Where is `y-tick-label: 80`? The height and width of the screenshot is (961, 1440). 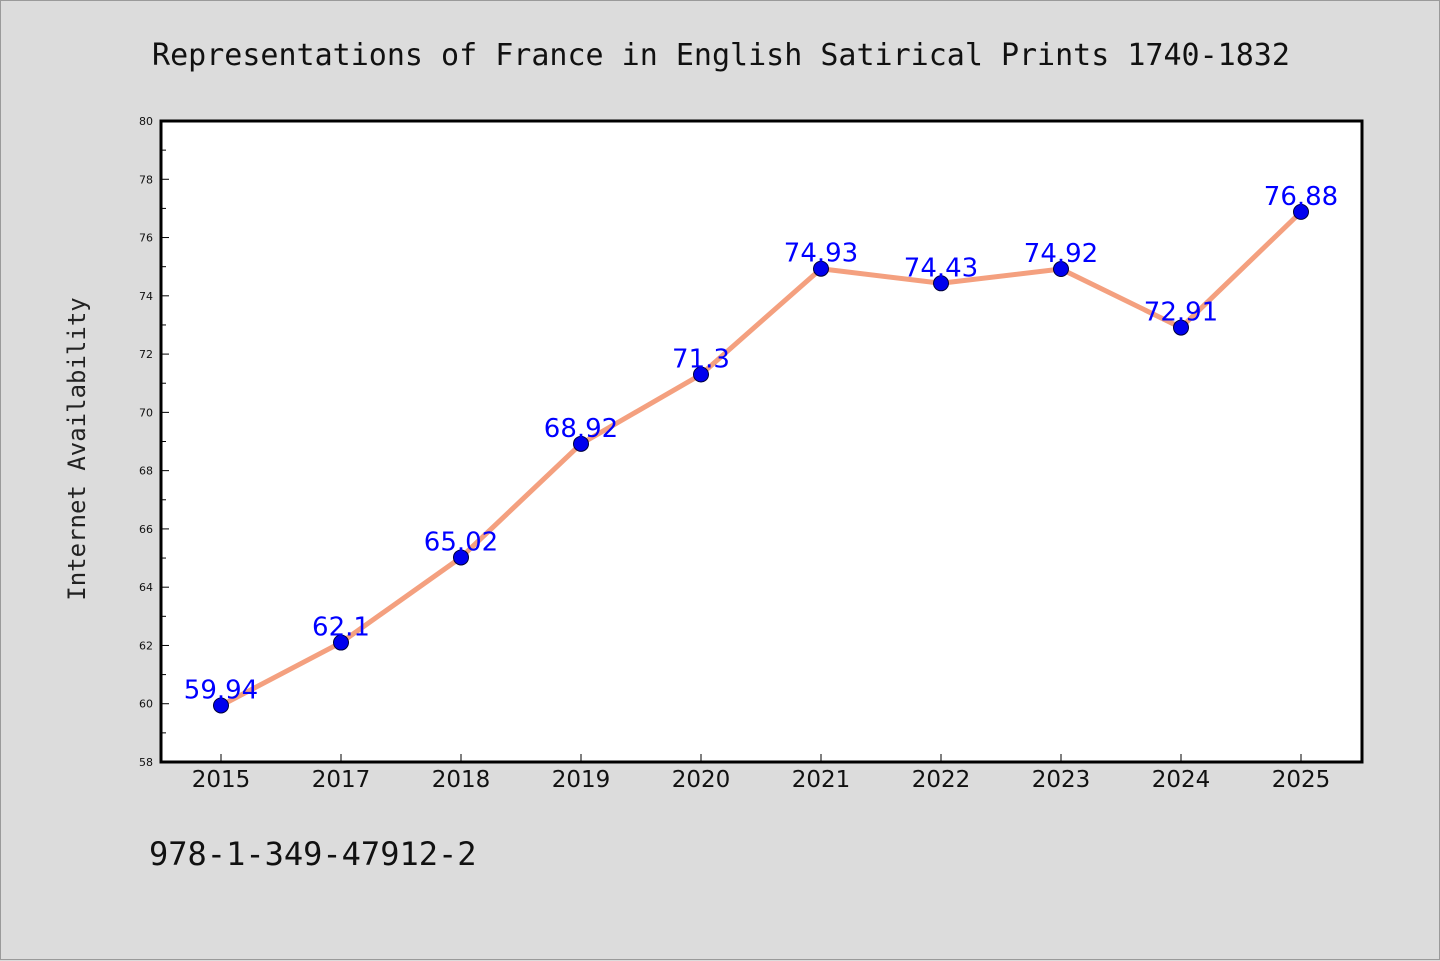 y-tick-label: 80 is located at coordinates (146, 121).